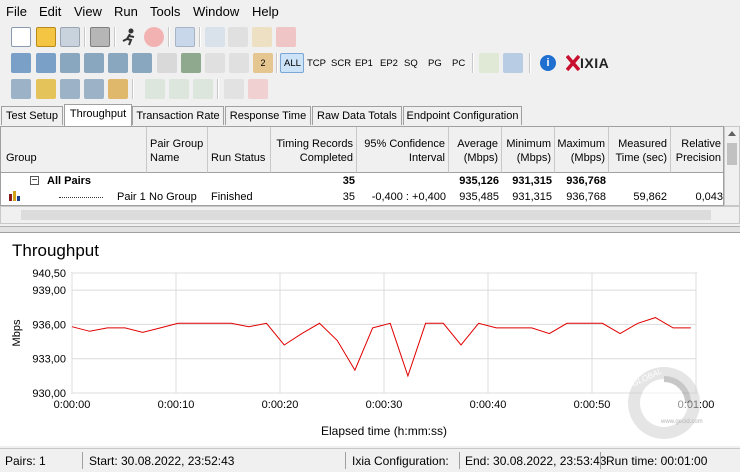 Image resolution: width=740 pixels, height=472 pixels. Describe the element at coordinates (265, 11) in the screenshot. I see `menu-help: Help` at that location.